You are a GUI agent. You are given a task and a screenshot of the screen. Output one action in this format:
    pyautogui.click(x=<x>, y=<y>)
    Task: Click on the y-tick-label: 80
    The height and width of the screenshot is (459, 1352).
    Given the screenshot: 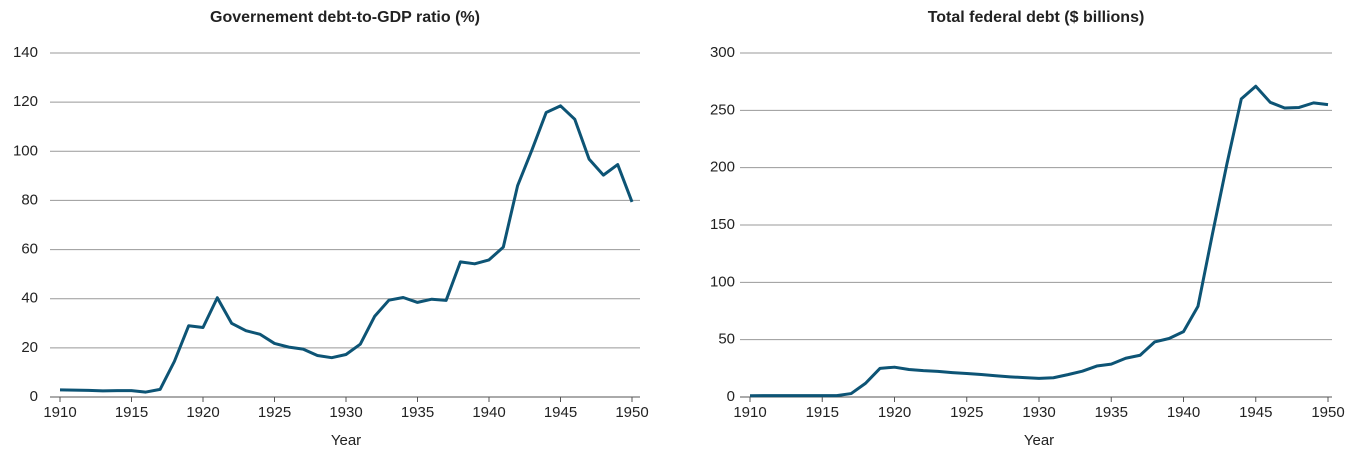 What is the action you would take?
    pyautogui.click(x=29, y=199)
    